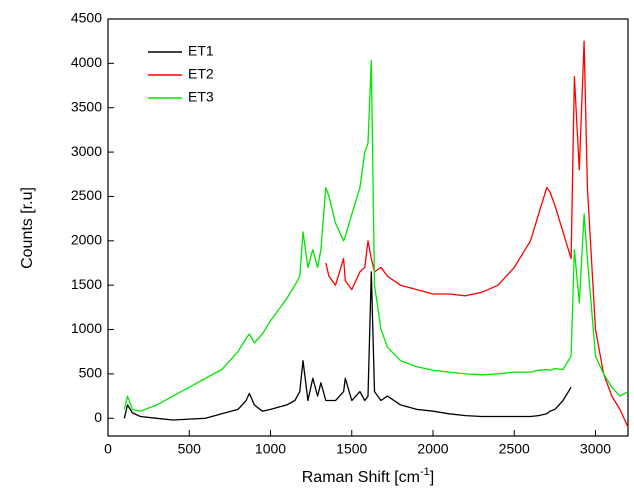 This screenshot has height=490, width=634. I want to click on x-tick-label: 1000, so click(270, 449).